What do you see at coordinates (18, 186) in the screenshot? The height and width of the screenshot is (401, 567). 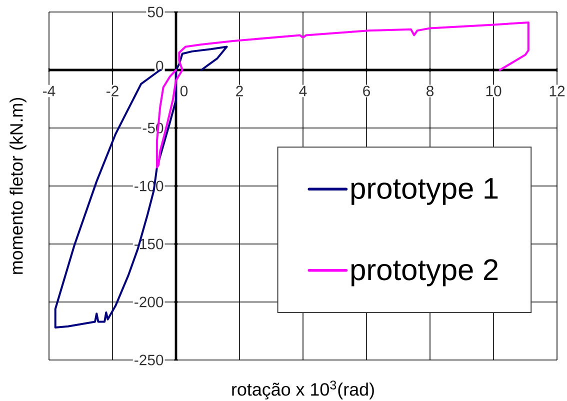 I see `y-axis-title: momento fletor (kN.m)` at bounding box center [18, 186].